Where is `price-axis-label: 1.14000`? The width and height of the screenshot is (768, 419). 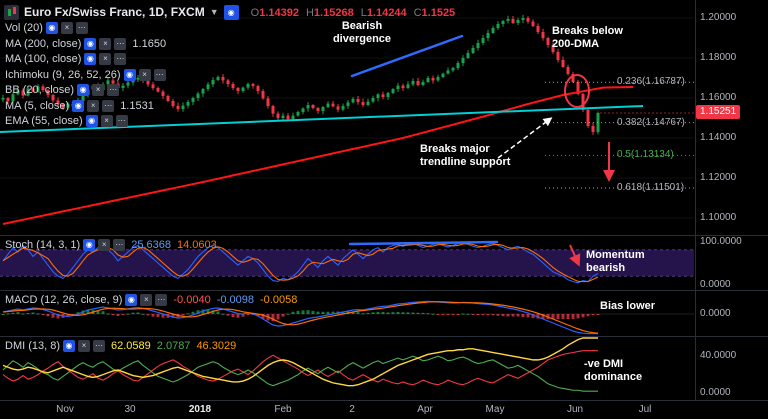 price-axis-label: 1.14000 is located at coordinates (718, 137).